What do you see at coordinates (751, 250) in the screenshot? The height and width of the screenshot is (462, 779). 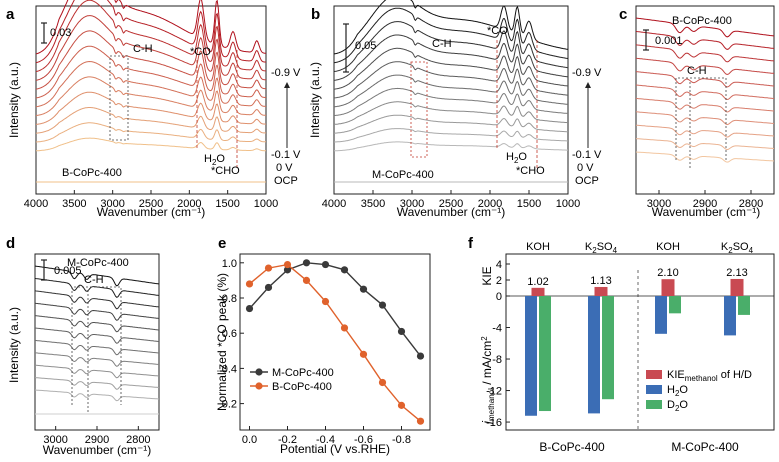 I see `f-electrolyte-sub2-3: 4` at bounding box center [751, 250].